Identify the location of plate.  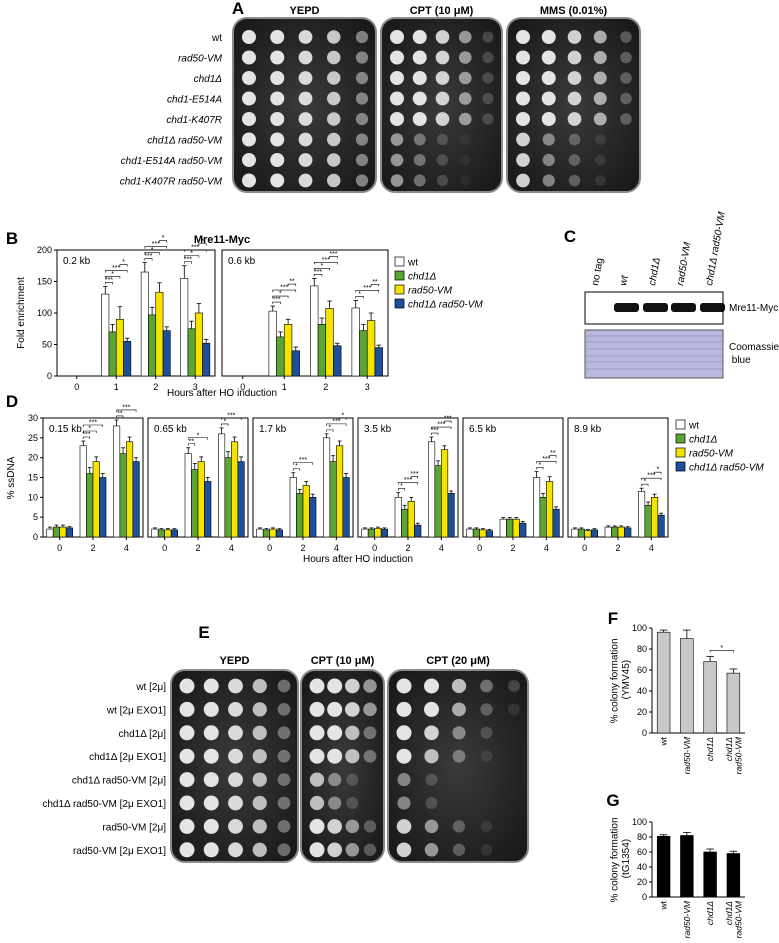
(342, 766).